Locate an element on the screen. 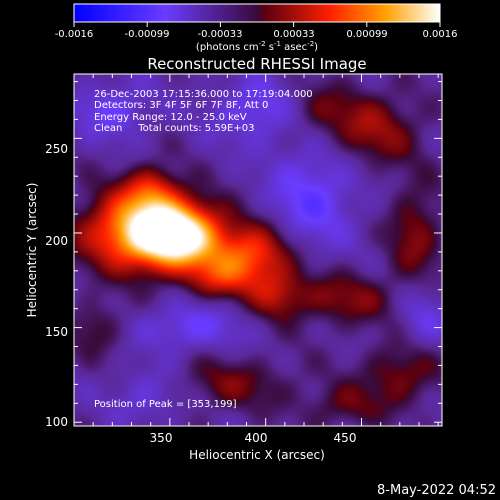  annotation-clean-counts: Clean Total counts: 5.59E+03 is located at coordinates (174, 128).